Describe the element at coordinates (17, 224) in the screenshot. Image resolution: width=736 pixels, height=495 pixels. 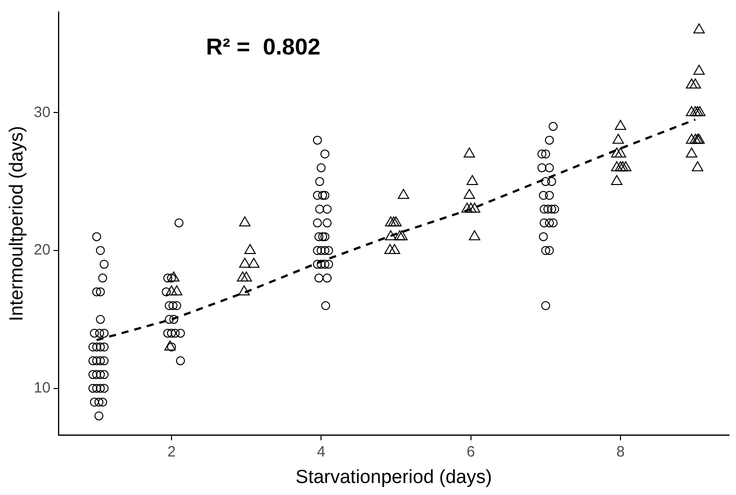
I see `y-axis-title: Intermoultperiod (days)` at that location.